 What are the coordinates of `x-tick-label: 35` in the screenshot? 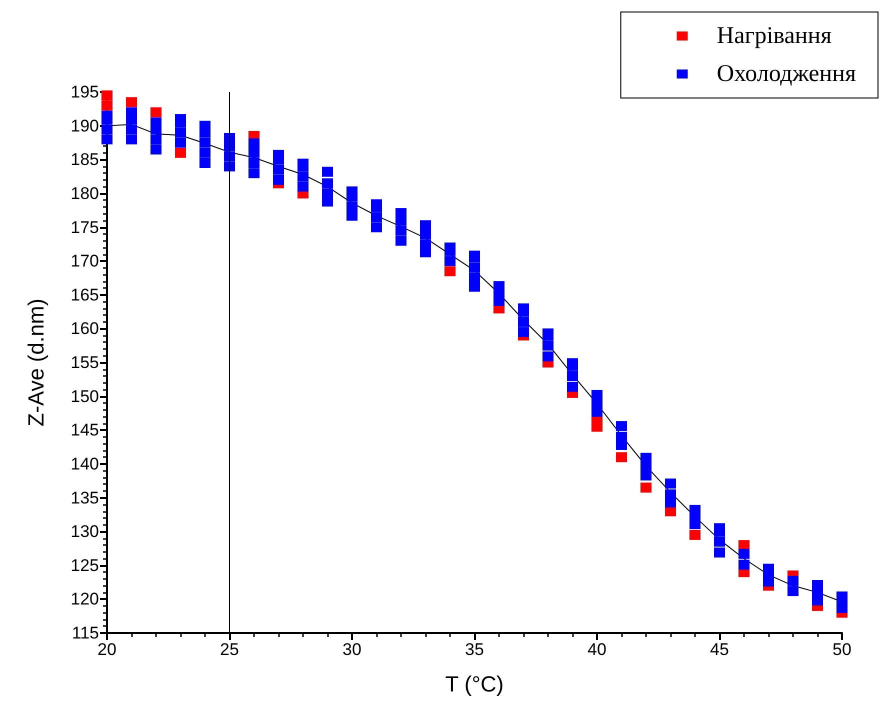 It's located at (474, 649).